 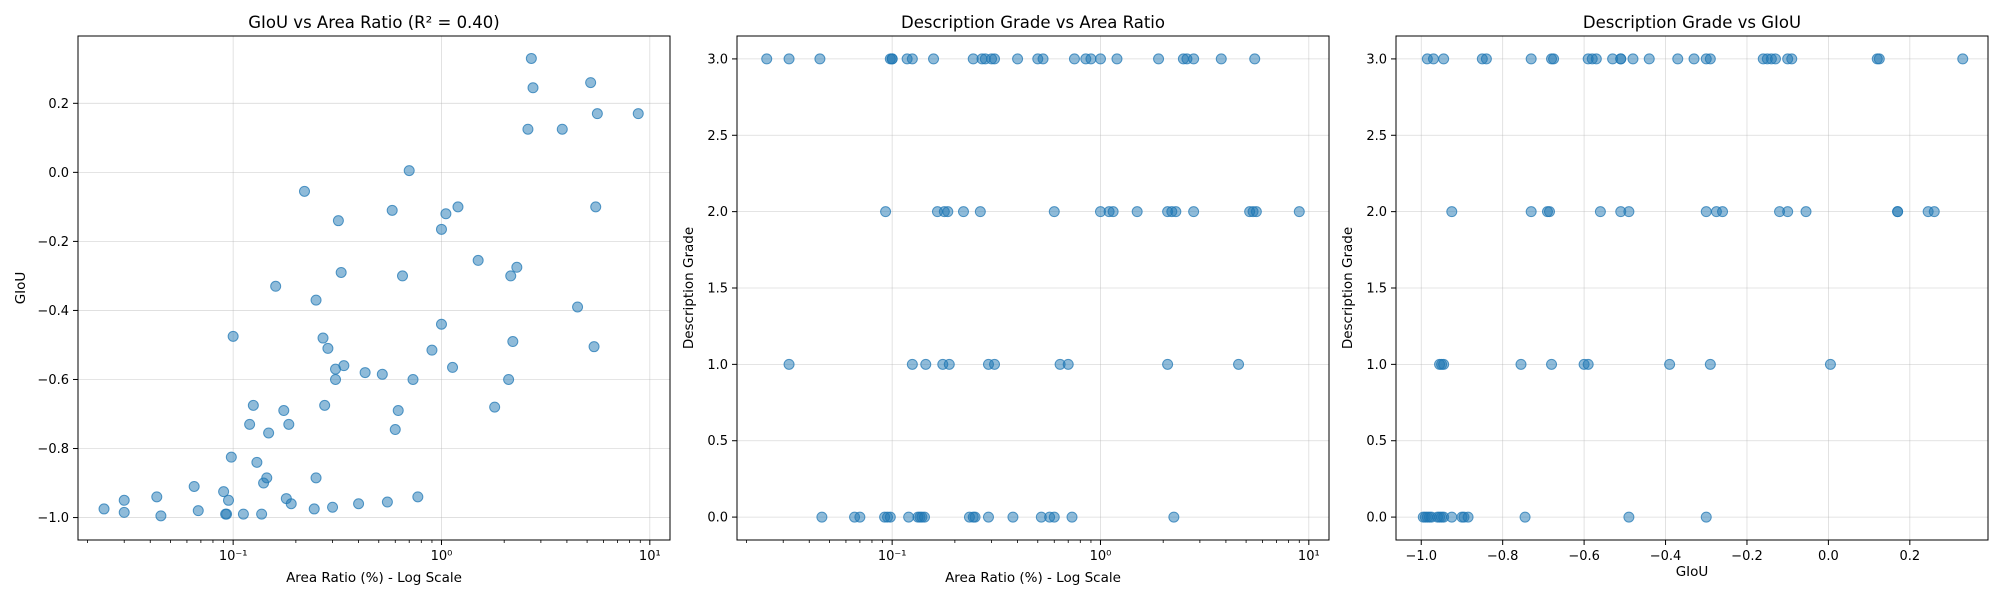 I want to click on y-tick-label: 0.2, so click(x=58, y=104).